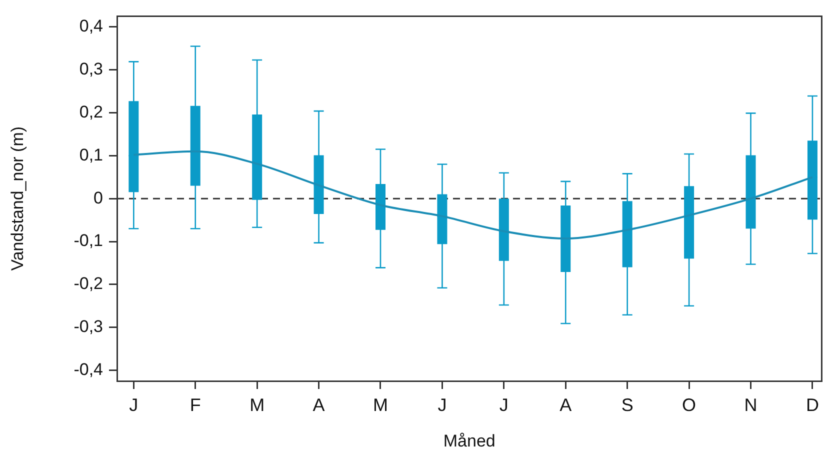  What do you see at coordinates (195, 404) in the screenshot?
I see `x-tick-label: F` at bounding box center [195, 404].